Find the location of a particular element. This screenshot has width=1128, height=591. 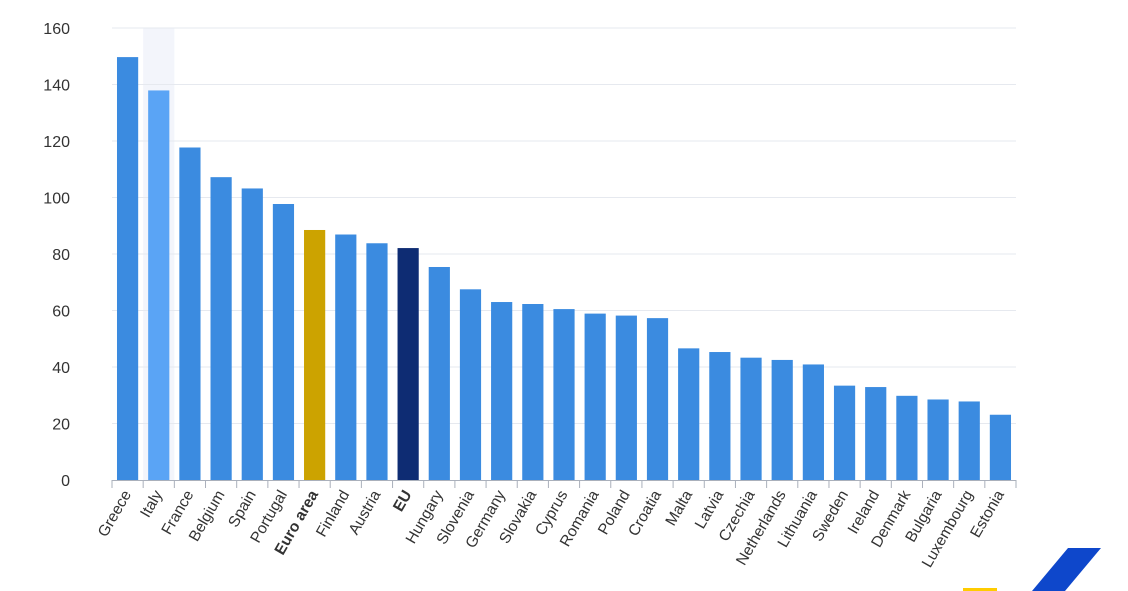

bar-hungary is located at coordinates (439, 373).